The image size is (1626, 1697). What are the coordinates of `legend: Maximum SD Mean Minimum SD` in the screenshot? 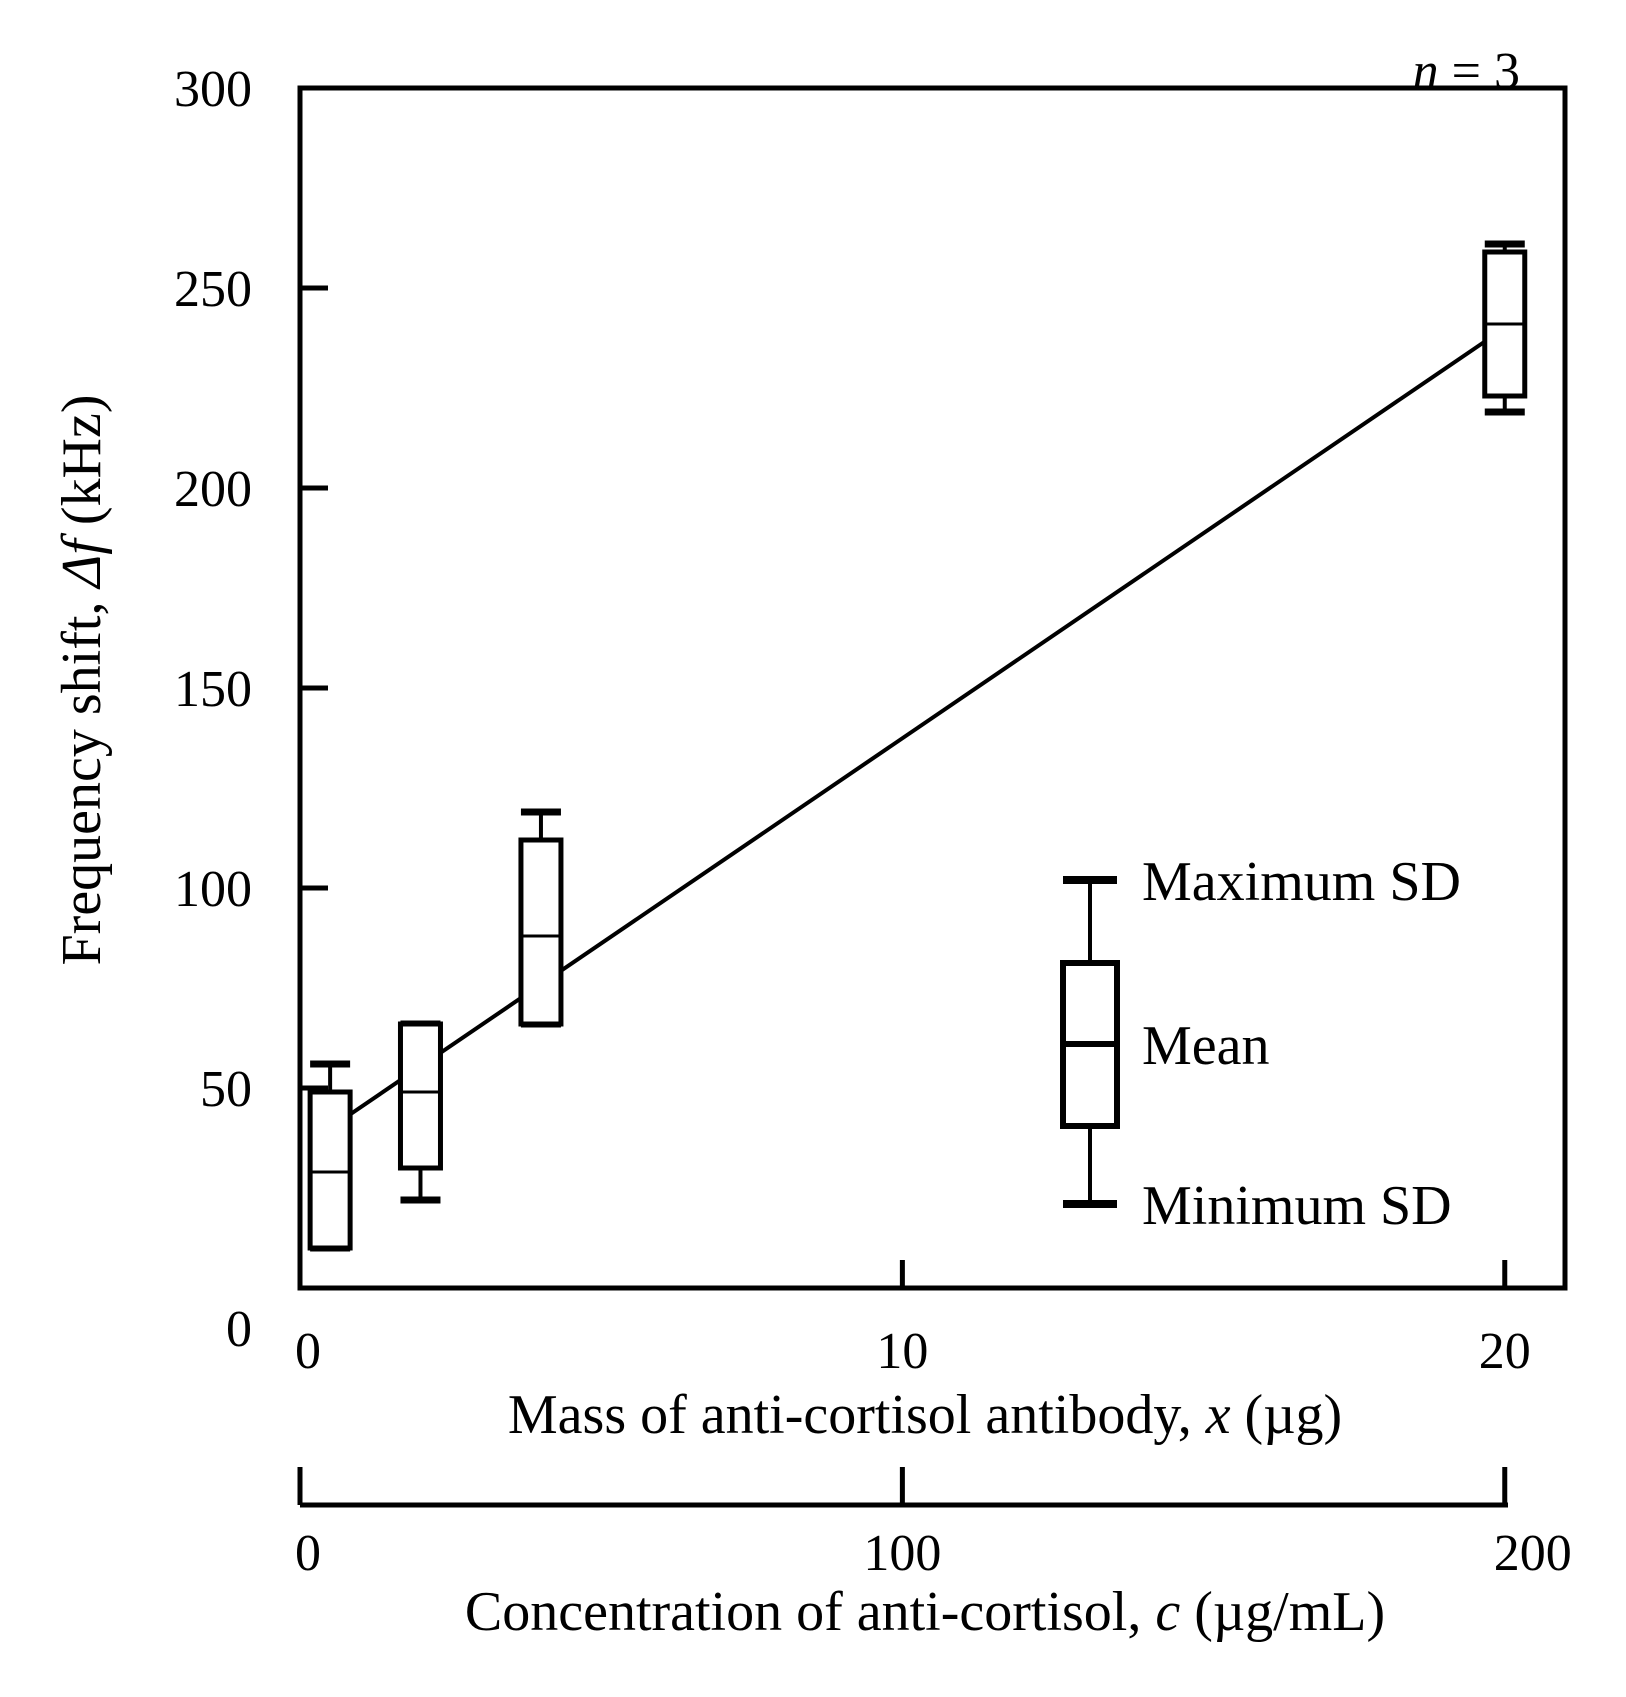 It's located at (1260, 1044).